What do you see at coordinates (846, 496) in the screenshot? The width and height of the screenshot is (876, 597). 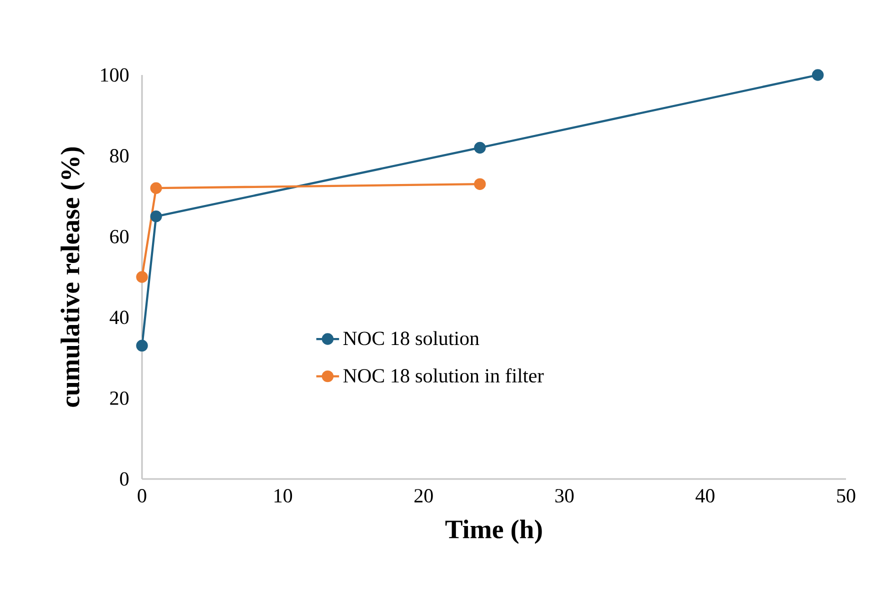 I see `x-tick-label: 50` at bounding box center [846, 496].